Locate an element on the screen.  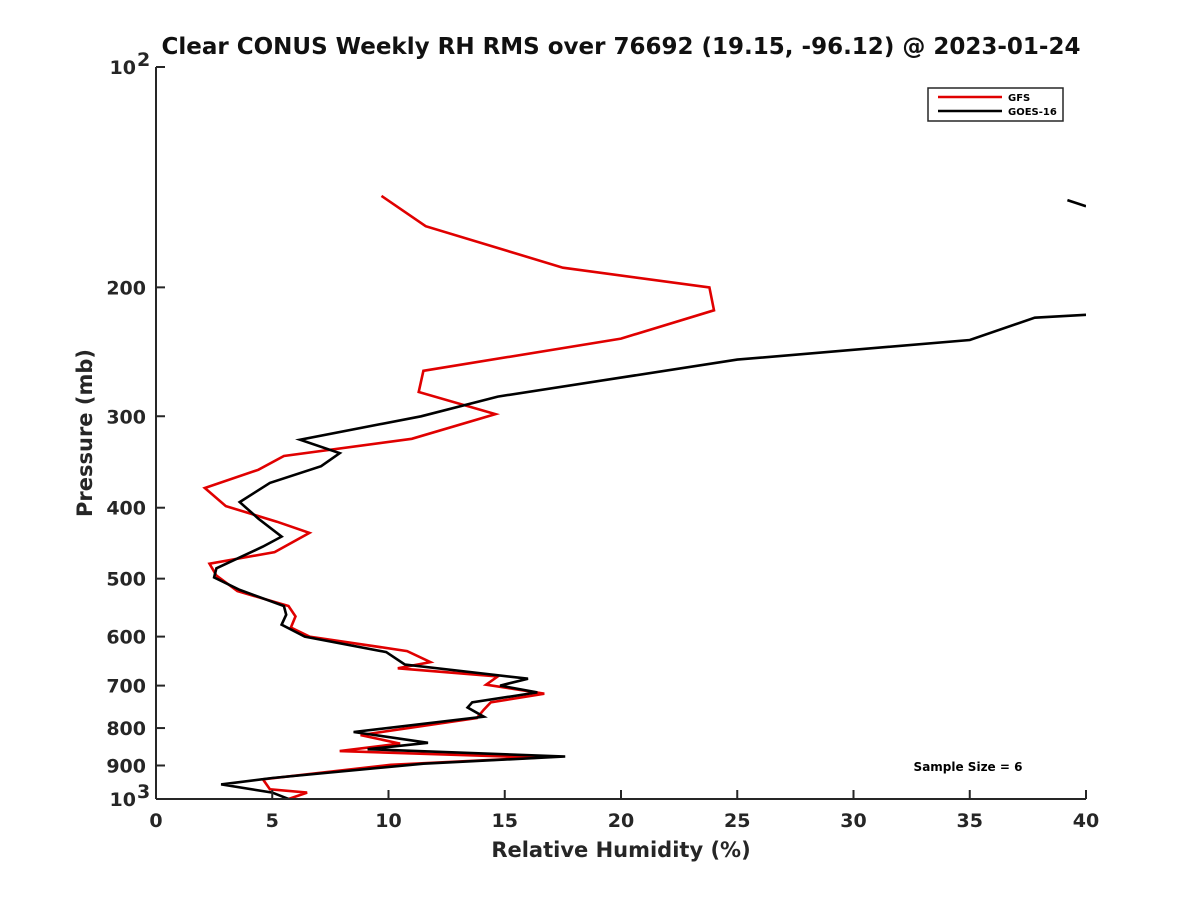
x-tick-label: 15 is located at coordinates (505, 821).